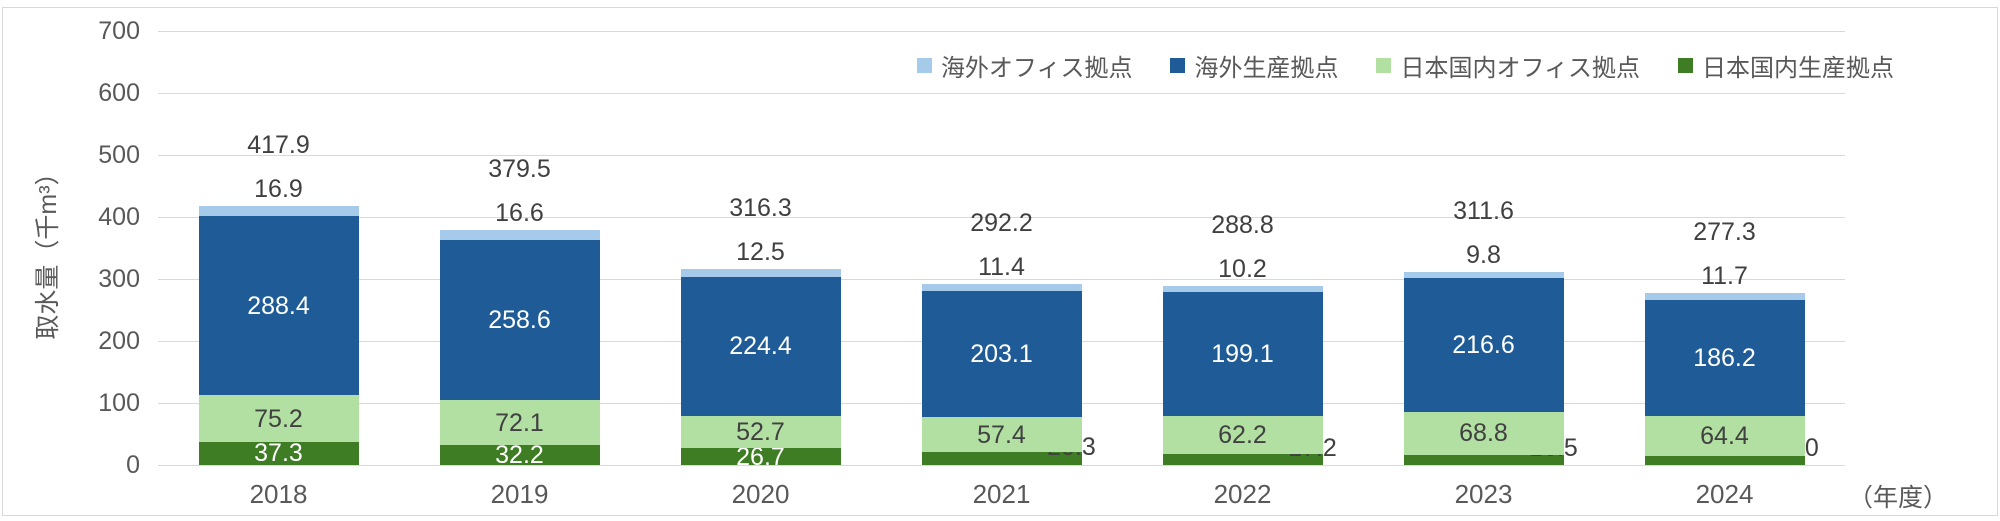 This screenshot has height=521, width=2000. I want to click on legend-item-overseas-production: 海外生産拠点, so click(1254, 65).